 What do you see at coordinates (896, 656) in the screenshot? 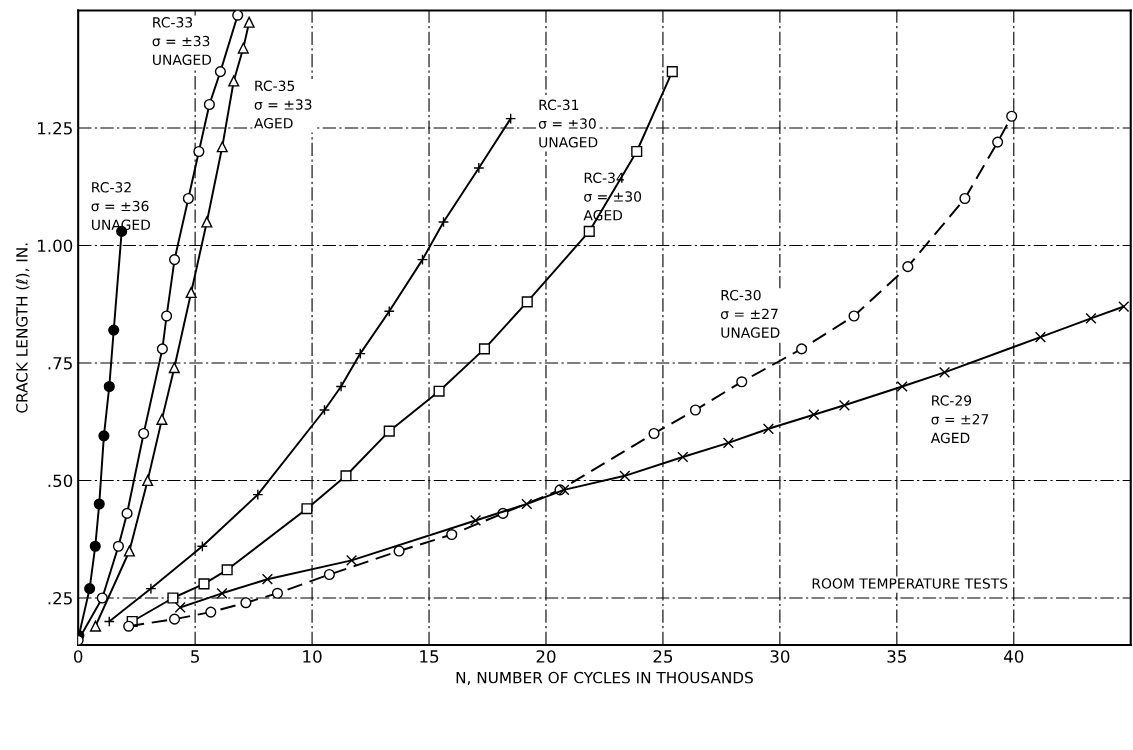
I see `x-tick-label: 35` at bounding box center [896, 656].